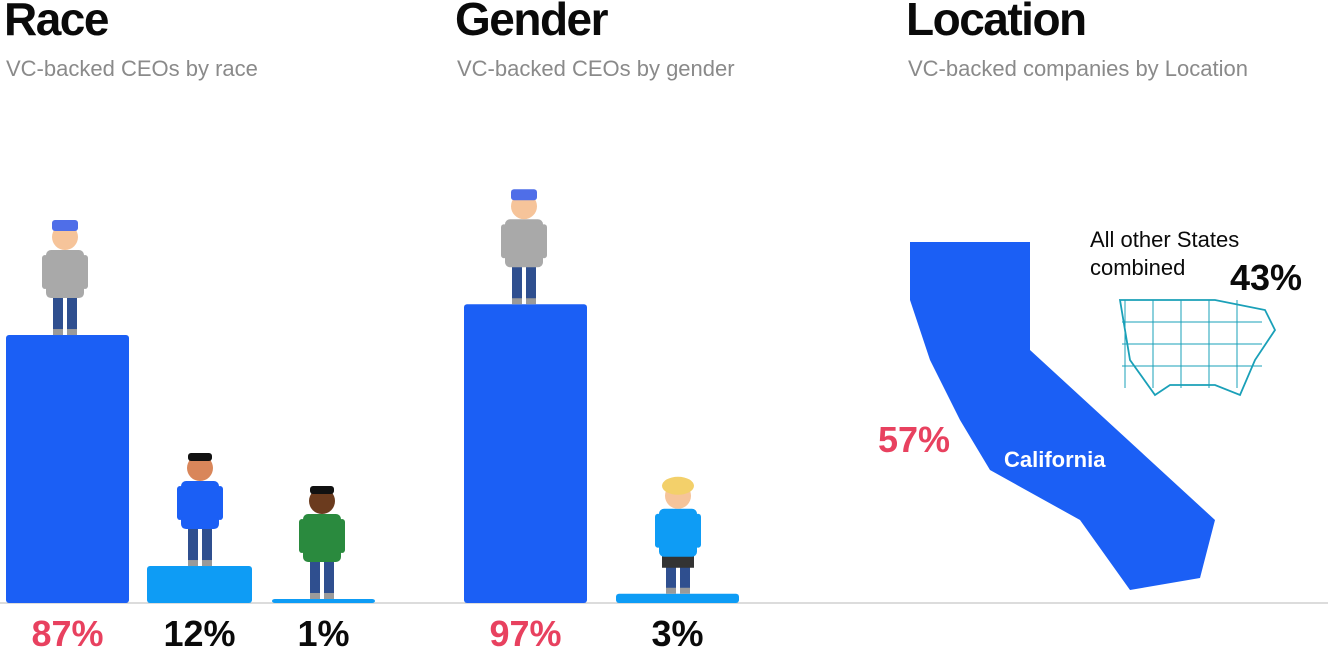 This screenshot has width=1328, height=650. I want to click on other-states-label: All other States combined, so click(1164, 253).